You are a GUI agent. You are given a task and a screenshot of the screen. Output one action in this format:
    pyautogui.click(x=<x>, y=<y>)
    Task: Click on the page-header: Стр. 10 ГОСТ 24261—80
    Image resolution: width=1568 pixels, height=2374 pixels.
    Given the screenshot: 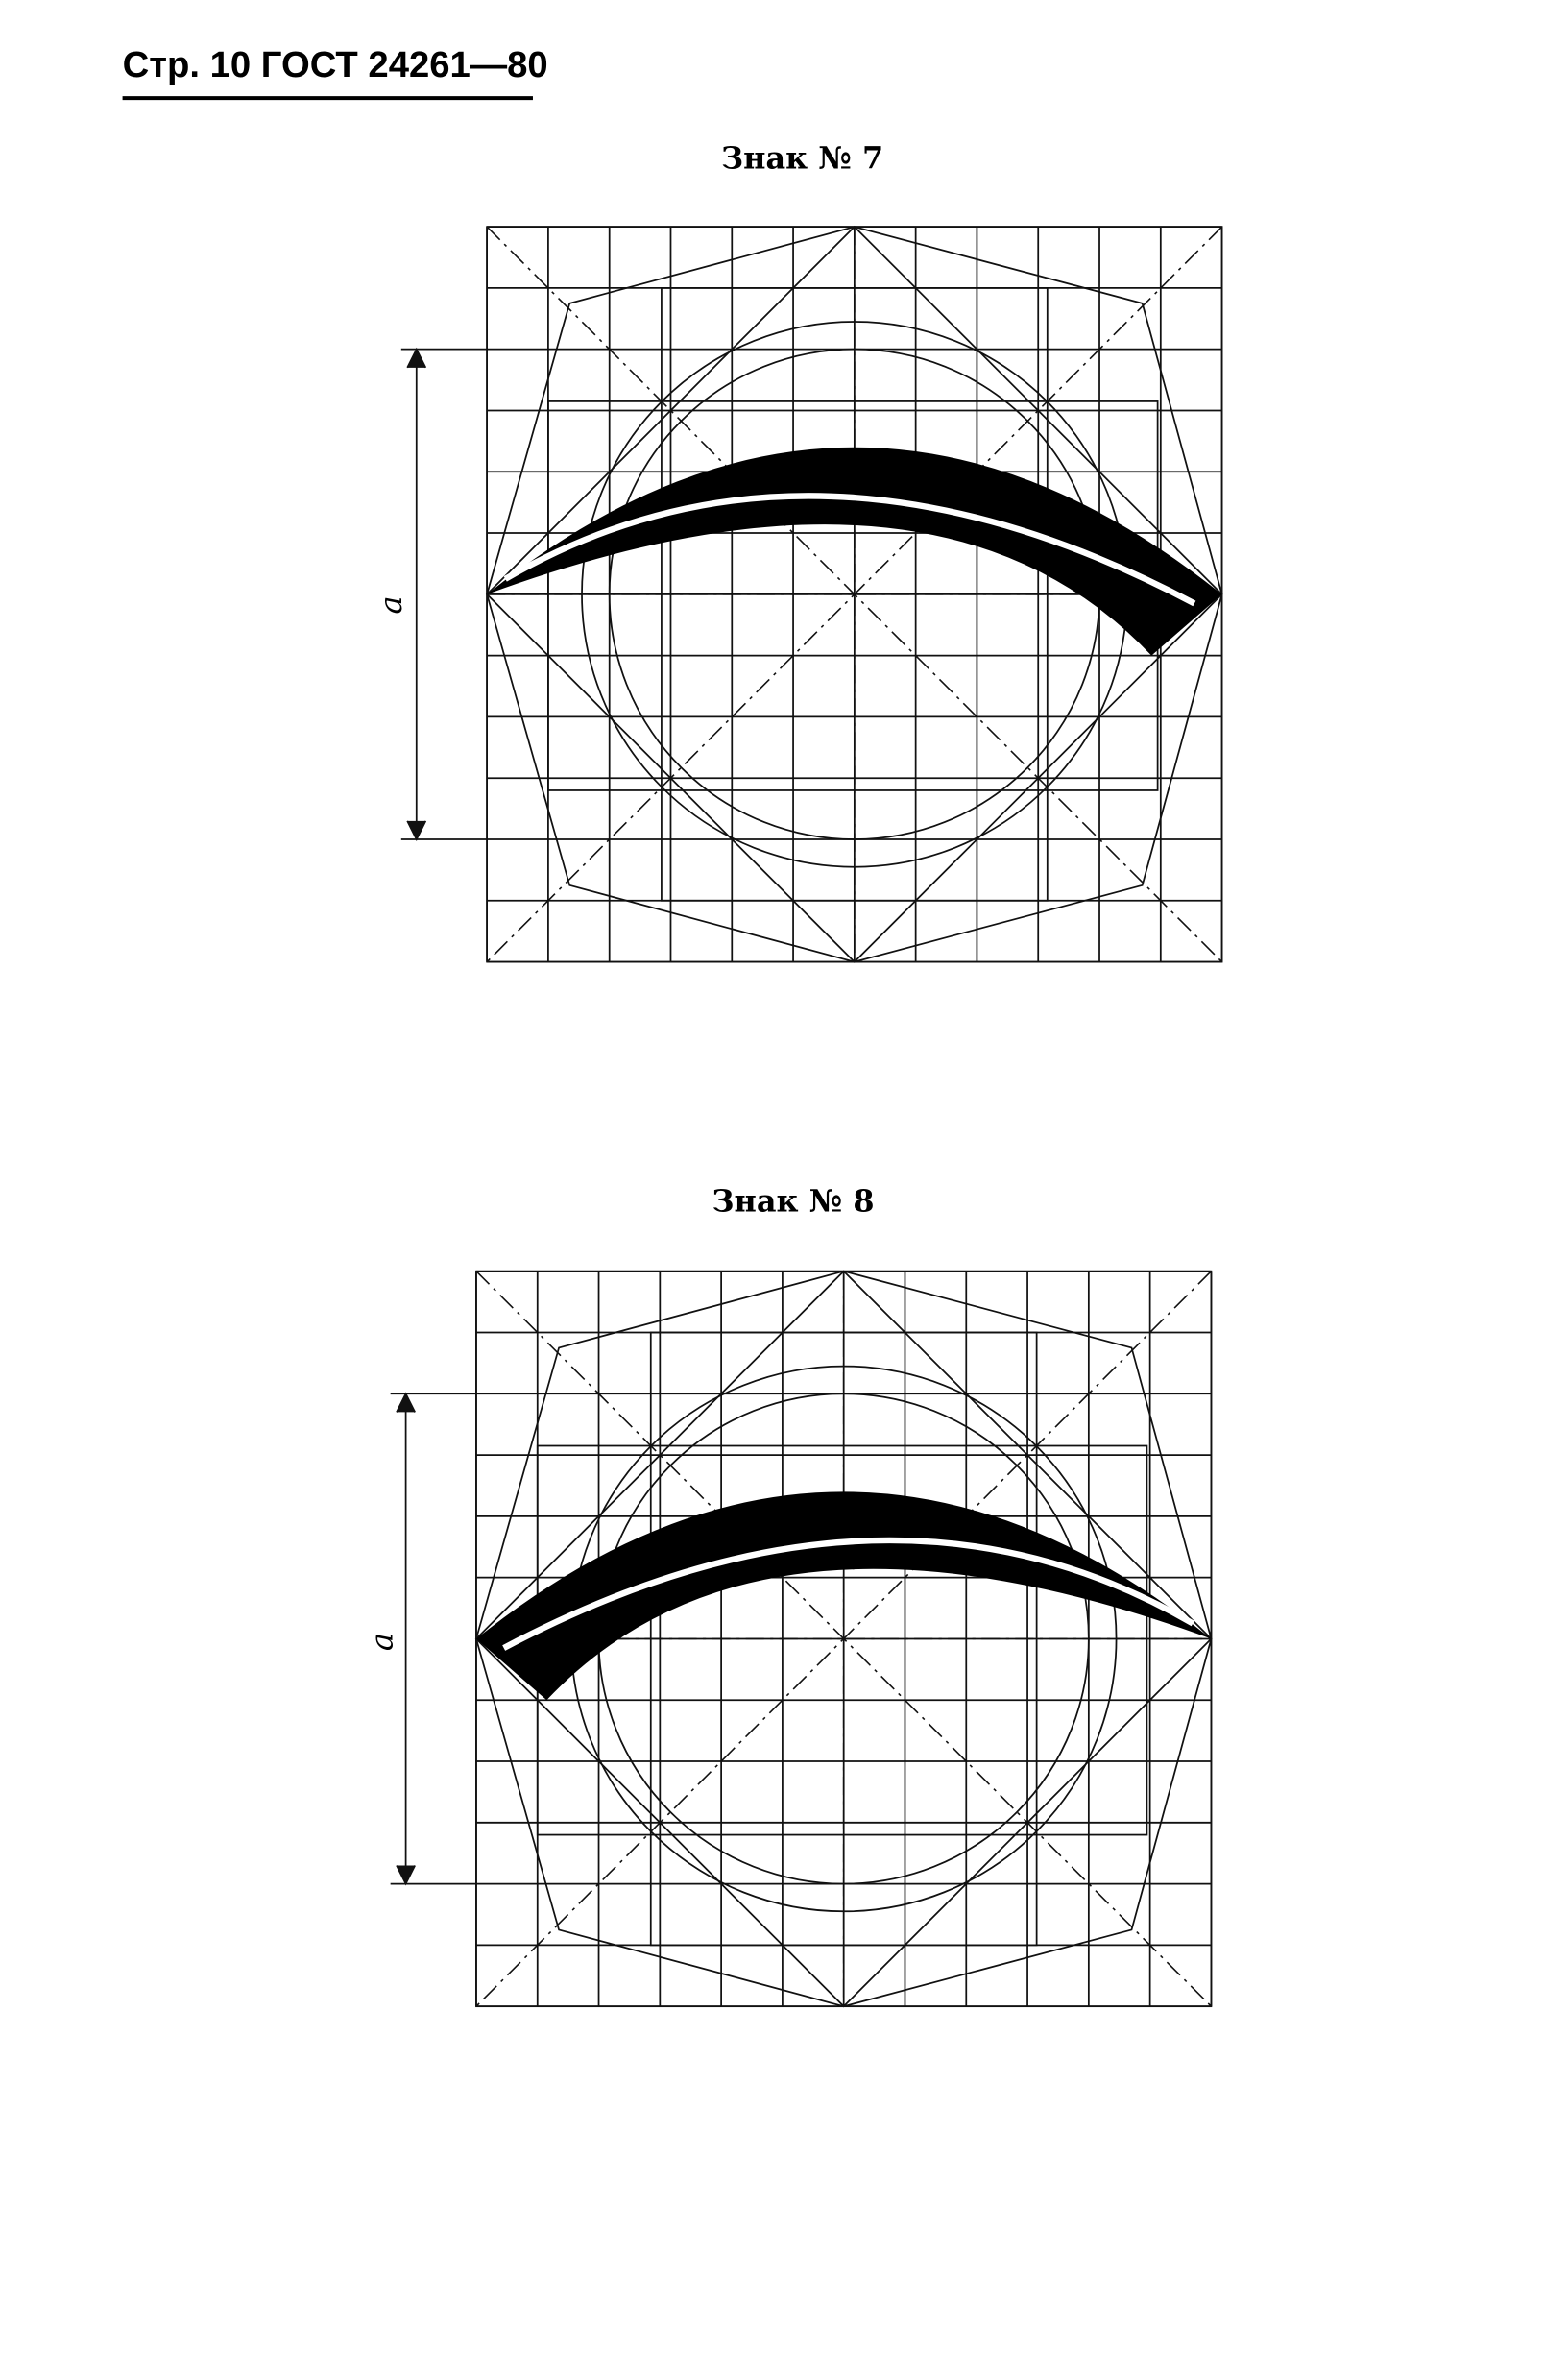 What is the action you would take?
    pyautogui.click(x=335, y=64)
    